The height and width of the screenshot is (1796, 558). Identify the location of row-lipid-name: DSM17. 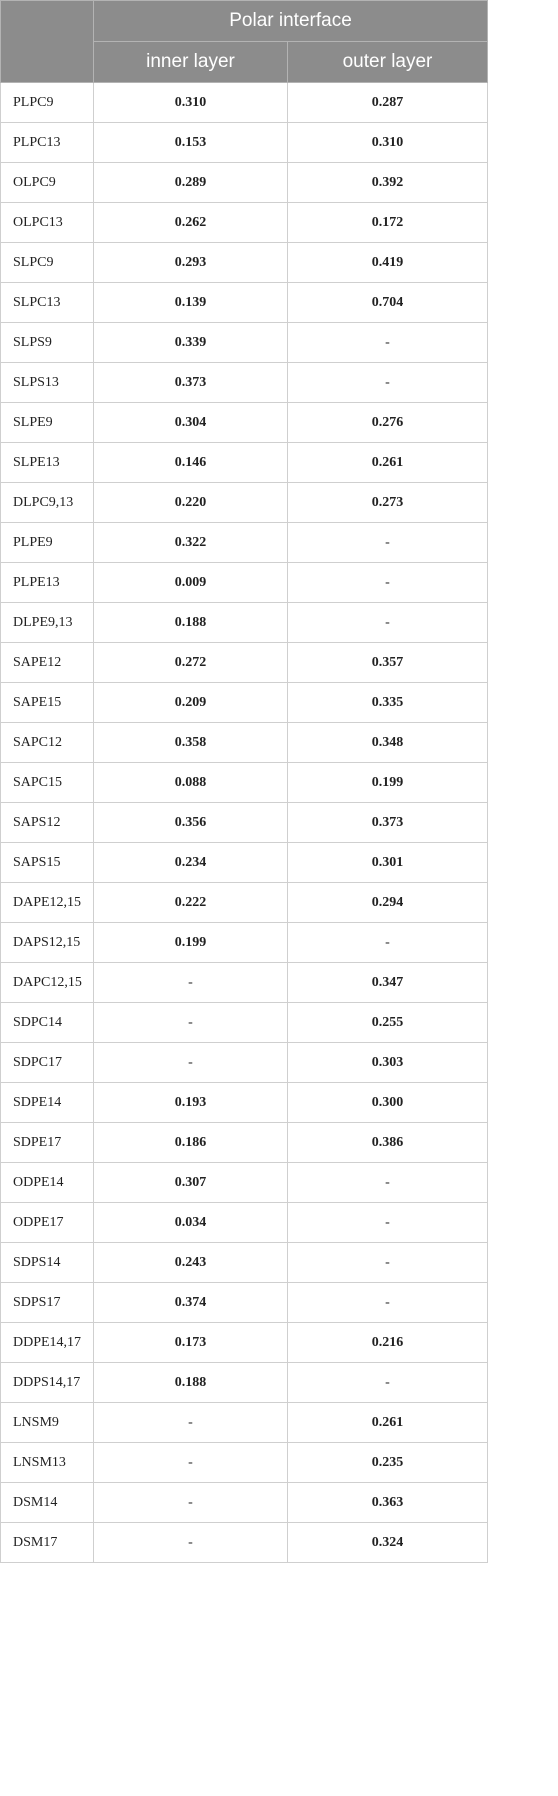
(47, 1542).